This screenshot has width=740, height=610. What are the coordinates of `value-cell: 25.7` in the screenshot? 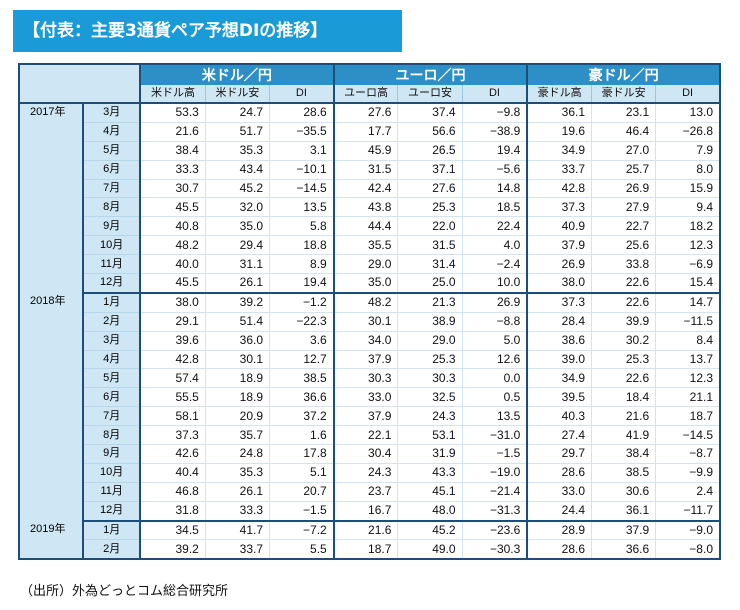 It's located at (623, 170).